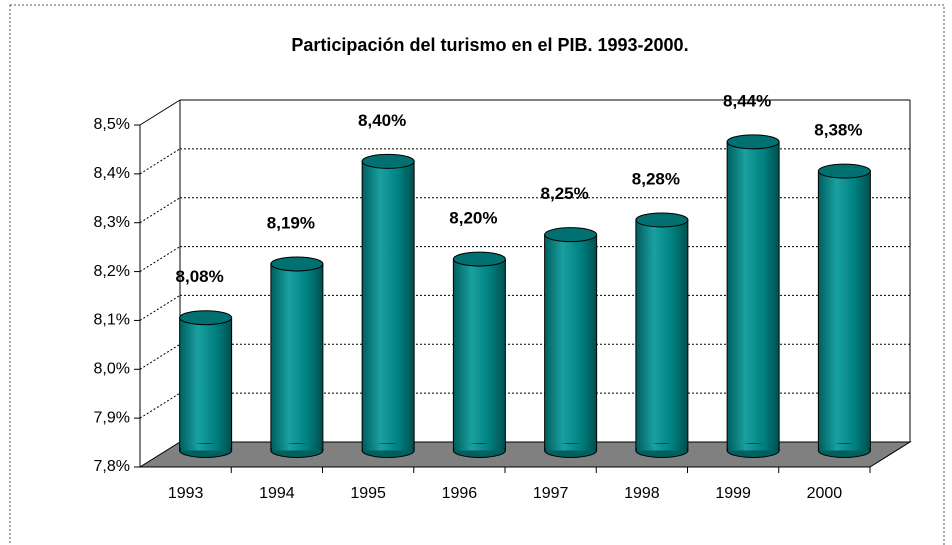 The width and height of the screenshot is (952, 545). I want to click on x-tick-label: 1995, so click(368, 493).